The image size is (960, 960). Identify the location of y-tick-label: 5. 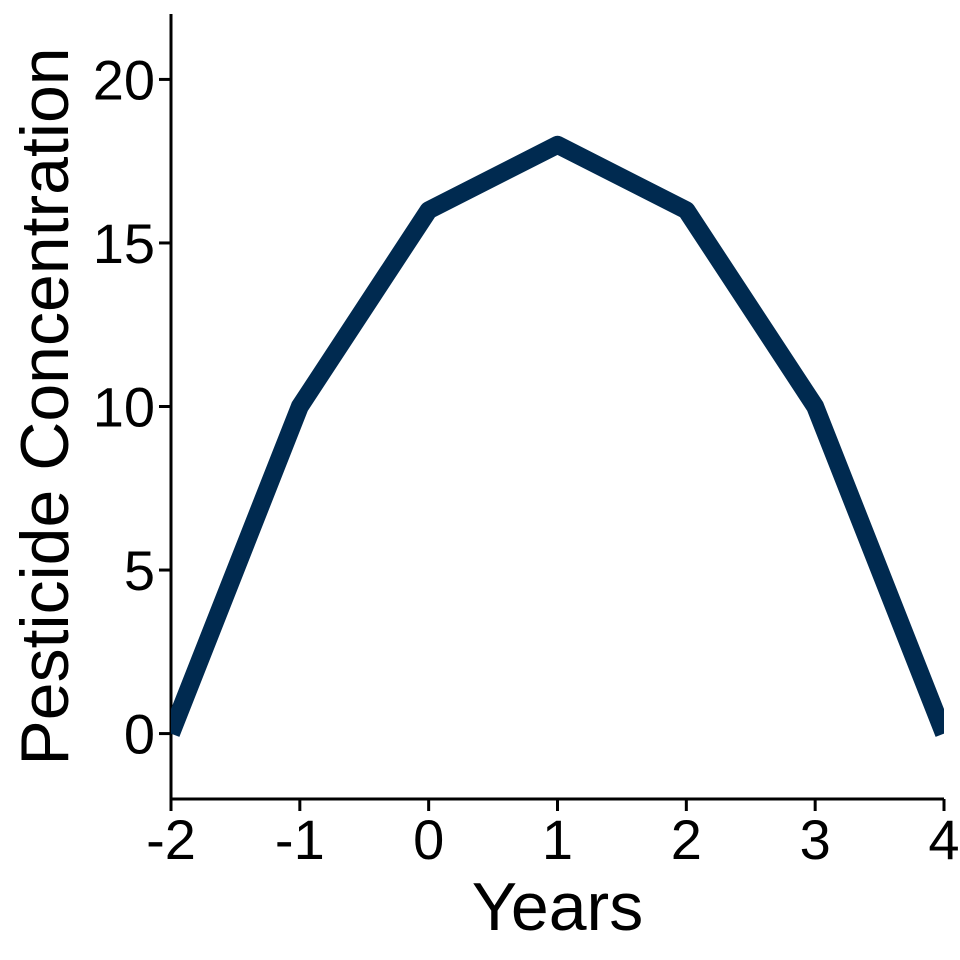
(139, 570).